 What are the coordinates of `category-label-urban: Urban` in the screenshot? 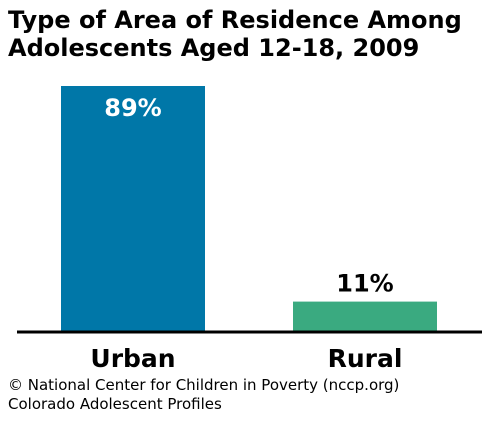 It's located at (132, 358).